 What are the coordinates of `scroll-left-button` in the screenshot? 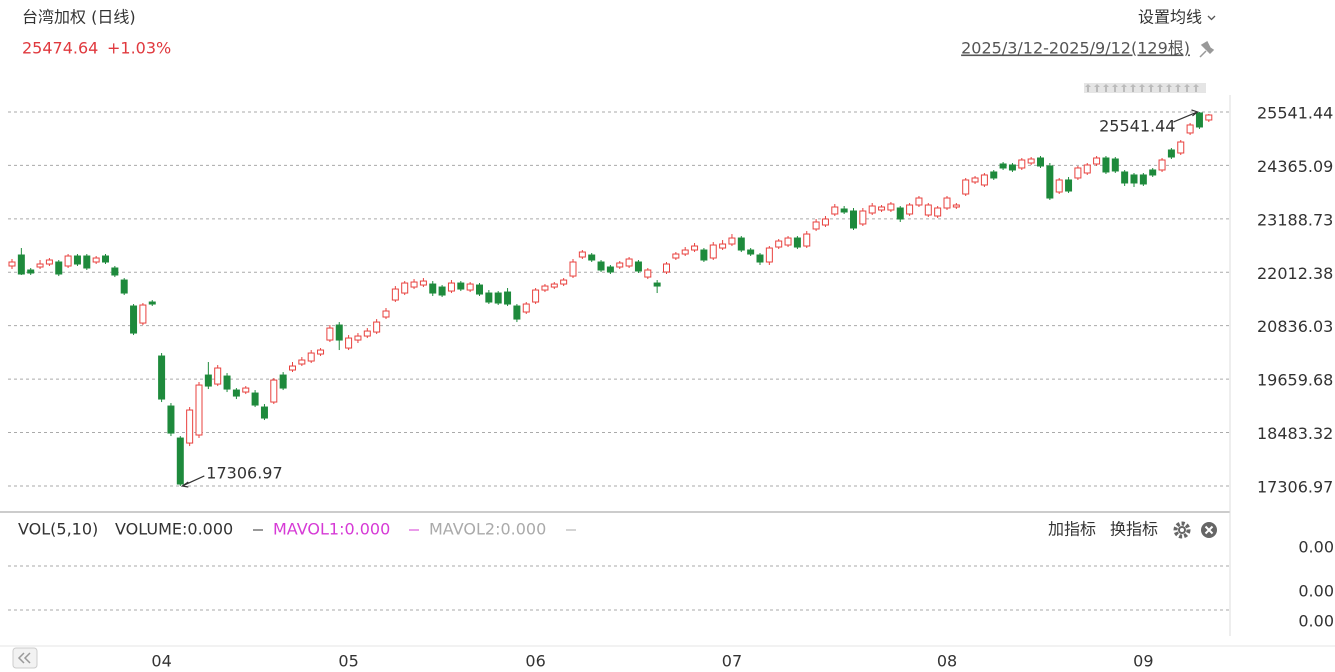 It's located at (25, 658).